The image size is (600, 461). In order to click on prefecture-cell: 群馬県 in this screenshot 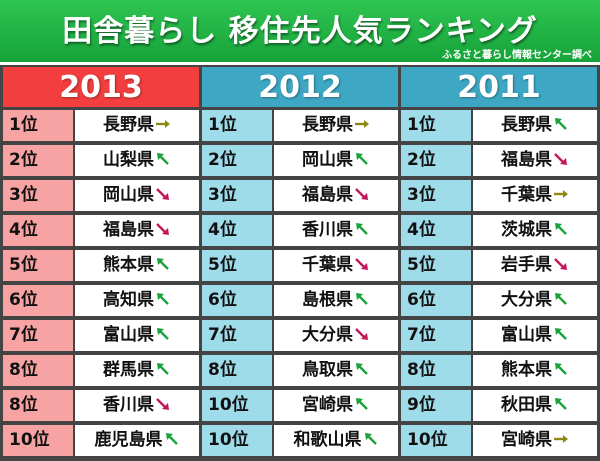, I will do `click(137, 370)`.